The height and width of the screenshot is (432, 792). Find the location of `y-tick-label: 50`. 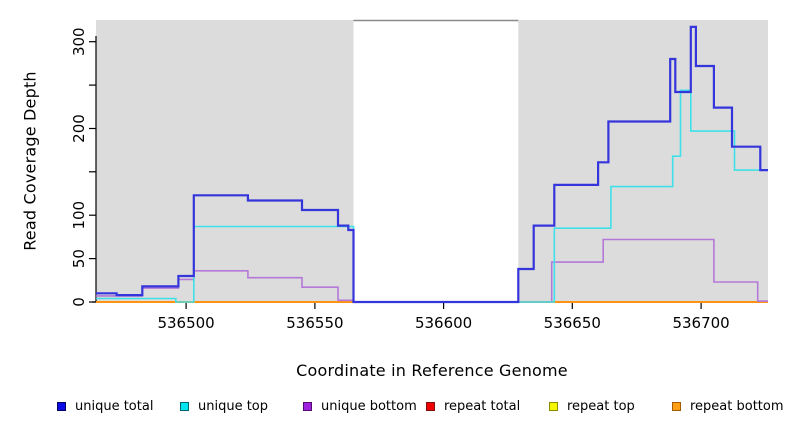

y-tick-label: 50 is located at coordinates (79, 258).